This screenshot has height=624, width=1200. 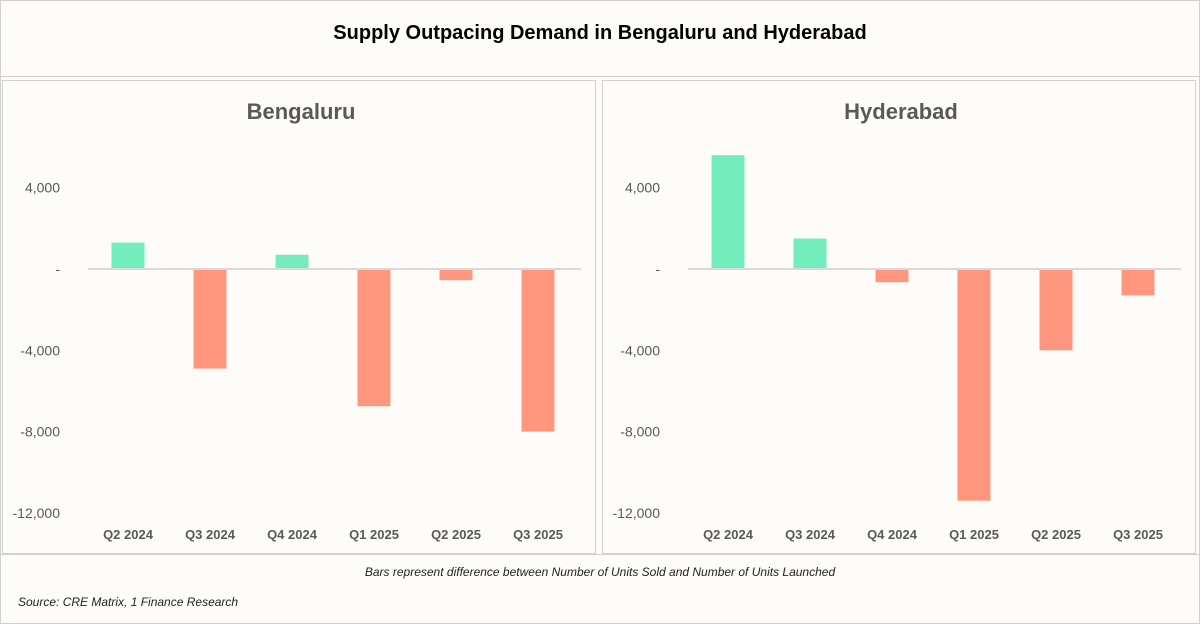 What do you see at coordinates (301, 111) in the screenshot?
I see `chart-title-bengaluru: Bengaluru` at bounding box center [301, 111].